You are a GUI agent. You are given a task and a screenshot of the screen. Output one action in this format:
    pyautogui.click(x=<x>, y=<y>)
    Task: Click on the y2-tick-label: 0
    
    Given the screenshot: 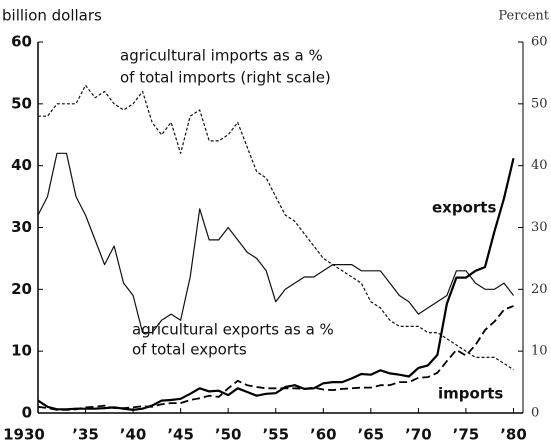 What is the action you would take?
    pyautogui.click(x=535, y=413)
    